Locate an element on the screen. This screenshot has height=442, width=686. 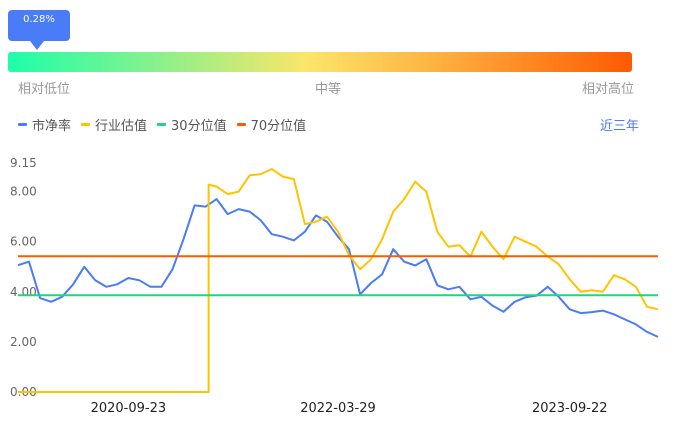
legend-label: 70分位值 is located at coordinates (278, 126).